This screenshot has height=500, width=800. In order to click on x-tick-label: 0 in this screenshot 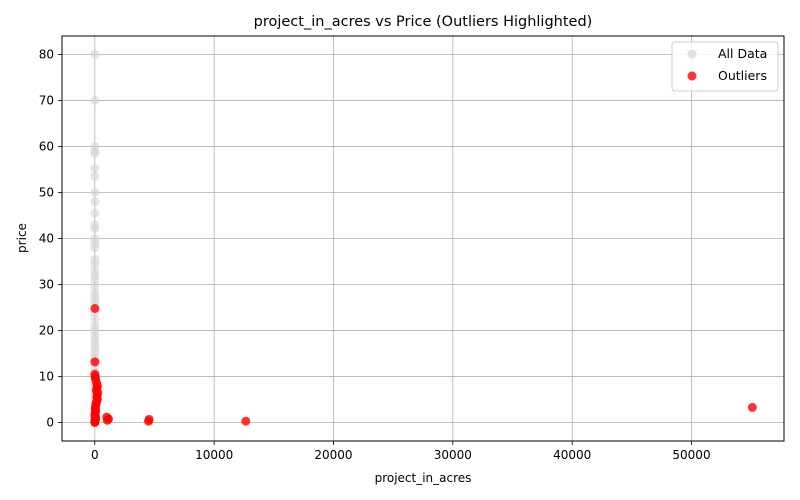, I will do `click(95, 455)`.